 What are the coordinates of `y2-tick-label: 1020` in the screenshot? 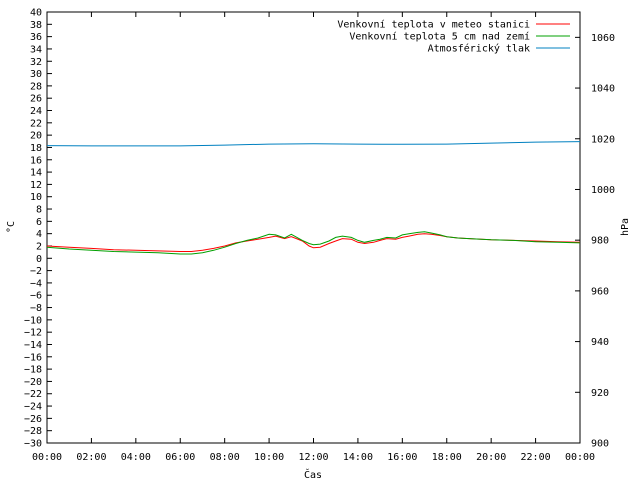 It's located at (603, 139).